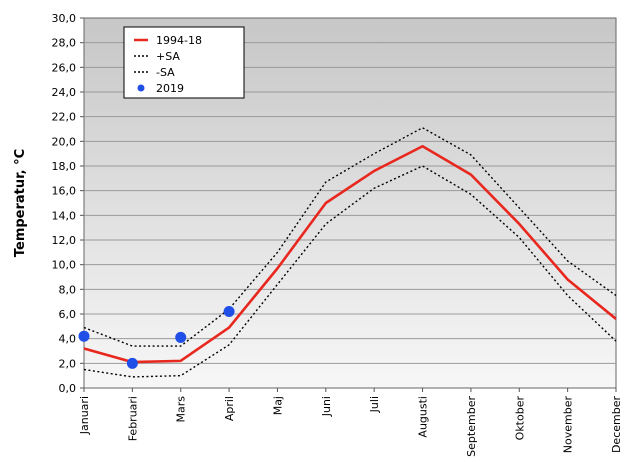 The image size is (626, 462). I want to click on legend-label-plus-sa: +SA, so click(168, 56).